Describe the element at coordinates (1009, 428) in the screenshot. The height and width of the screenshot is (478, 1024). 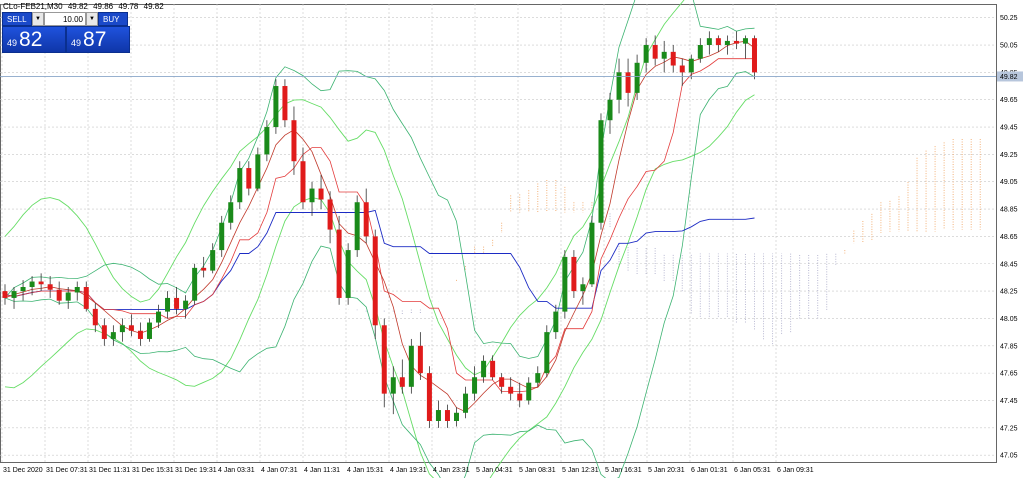
I see `price-tick-label: 47.25` at that location.